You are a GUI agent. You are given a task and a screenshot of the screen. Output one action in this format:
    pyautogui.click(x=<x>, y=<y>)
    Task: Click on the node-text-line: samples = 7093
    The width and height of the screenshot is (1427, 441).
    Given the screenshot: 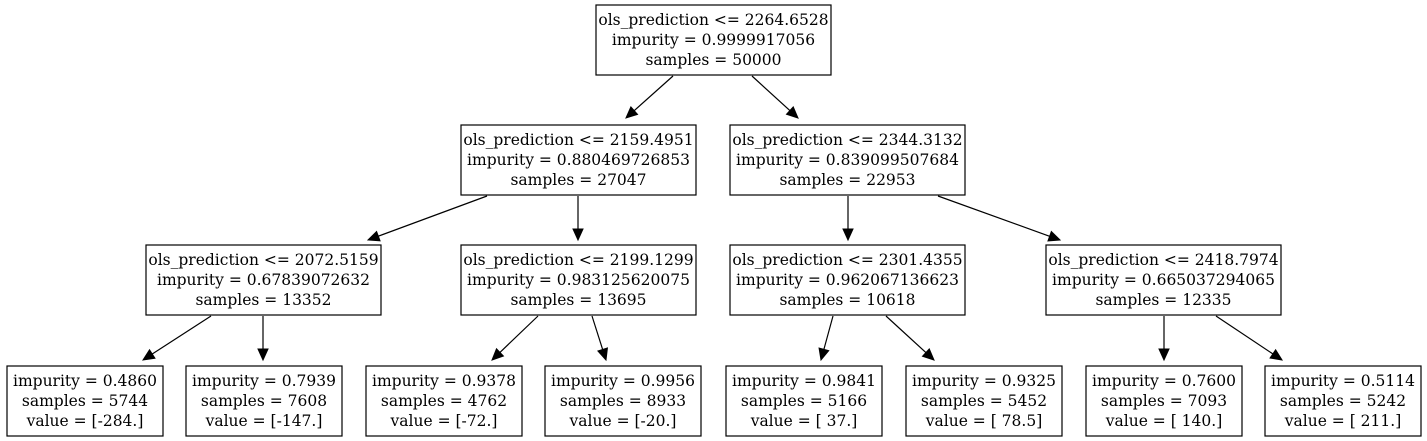 What is the action you would take?
    pyautogui.click(x=1164, y=401)
    